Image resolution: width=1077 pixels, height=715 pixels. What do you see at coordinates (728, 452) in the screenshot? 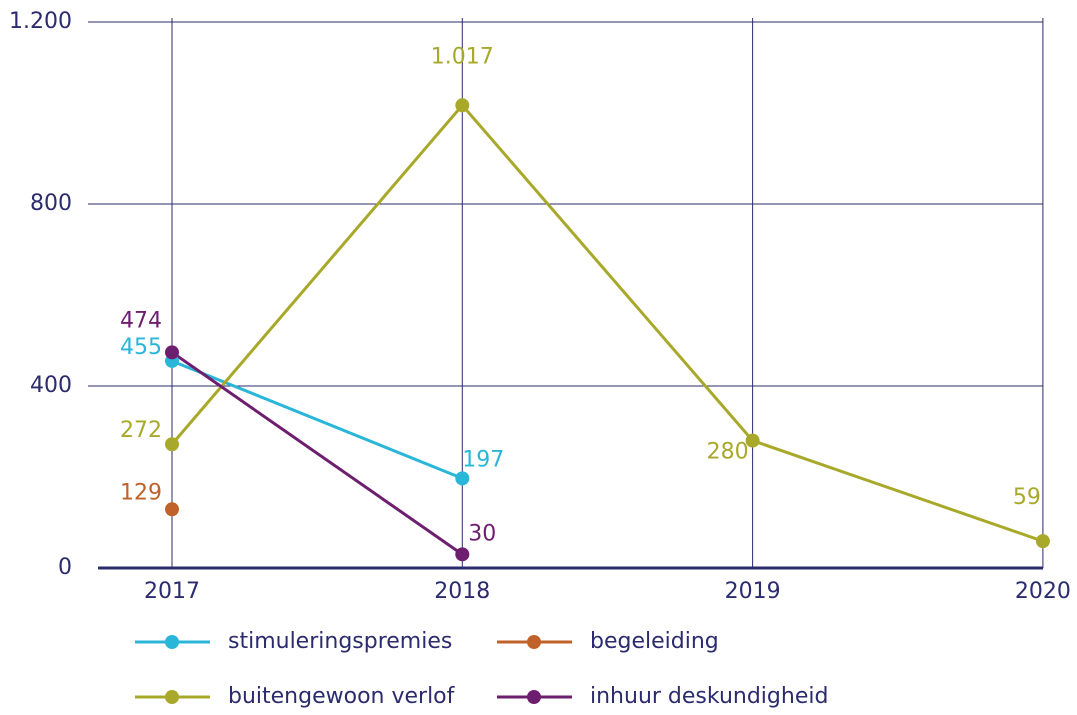
I see `data-label: 280` at bounding box center [728, 452].